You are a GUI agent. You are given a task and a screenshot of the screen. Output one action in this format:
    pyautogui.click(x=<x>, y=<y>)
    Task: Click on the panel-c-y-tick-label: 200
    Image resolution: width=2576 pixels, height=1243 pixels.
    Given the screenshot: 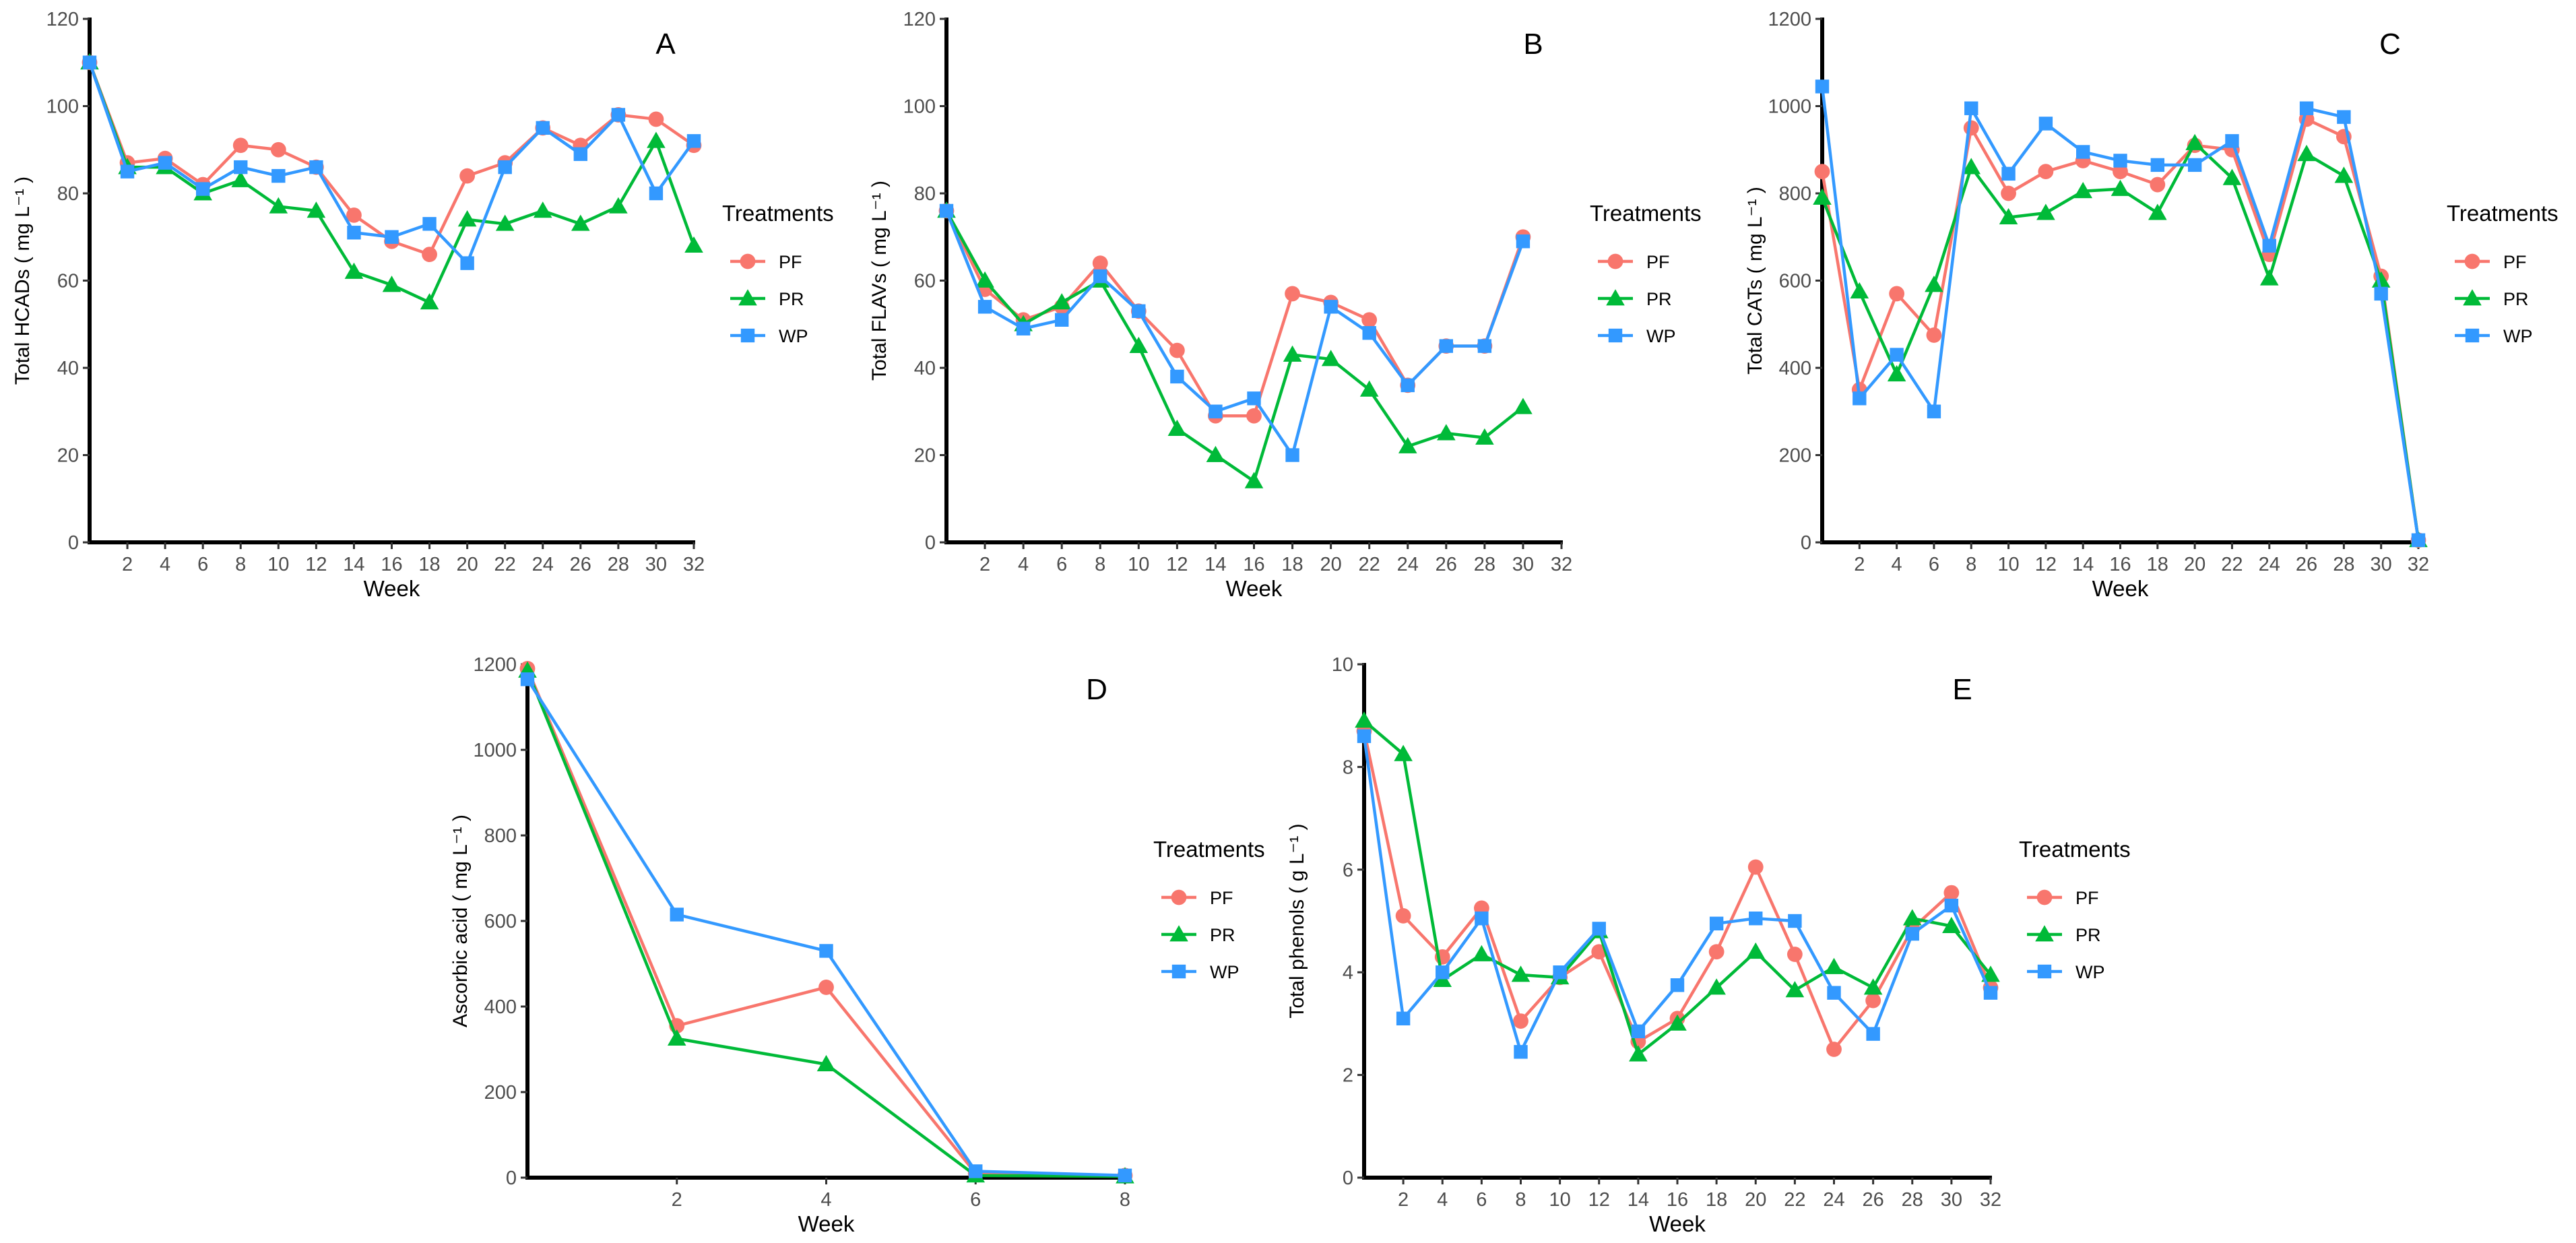 What is the action you would take?
    pyautogui.click(x=1795, y=456)
    